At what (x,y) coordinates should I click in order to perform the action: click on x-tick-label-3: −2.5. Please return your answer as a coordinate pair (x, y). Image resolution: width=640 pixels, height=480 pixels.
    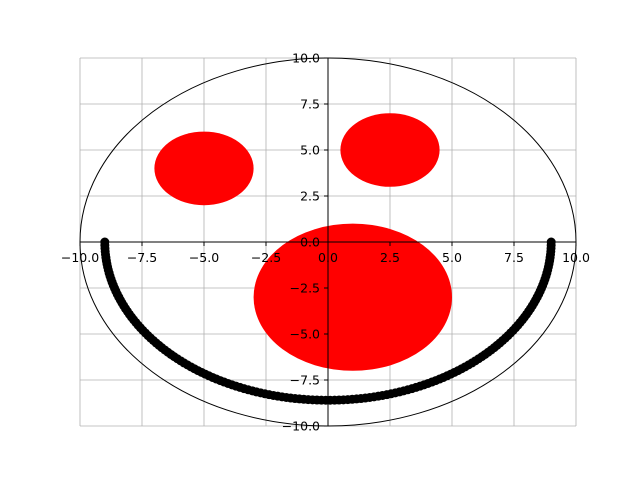
    Looking at the image, I should click on (266, 257).